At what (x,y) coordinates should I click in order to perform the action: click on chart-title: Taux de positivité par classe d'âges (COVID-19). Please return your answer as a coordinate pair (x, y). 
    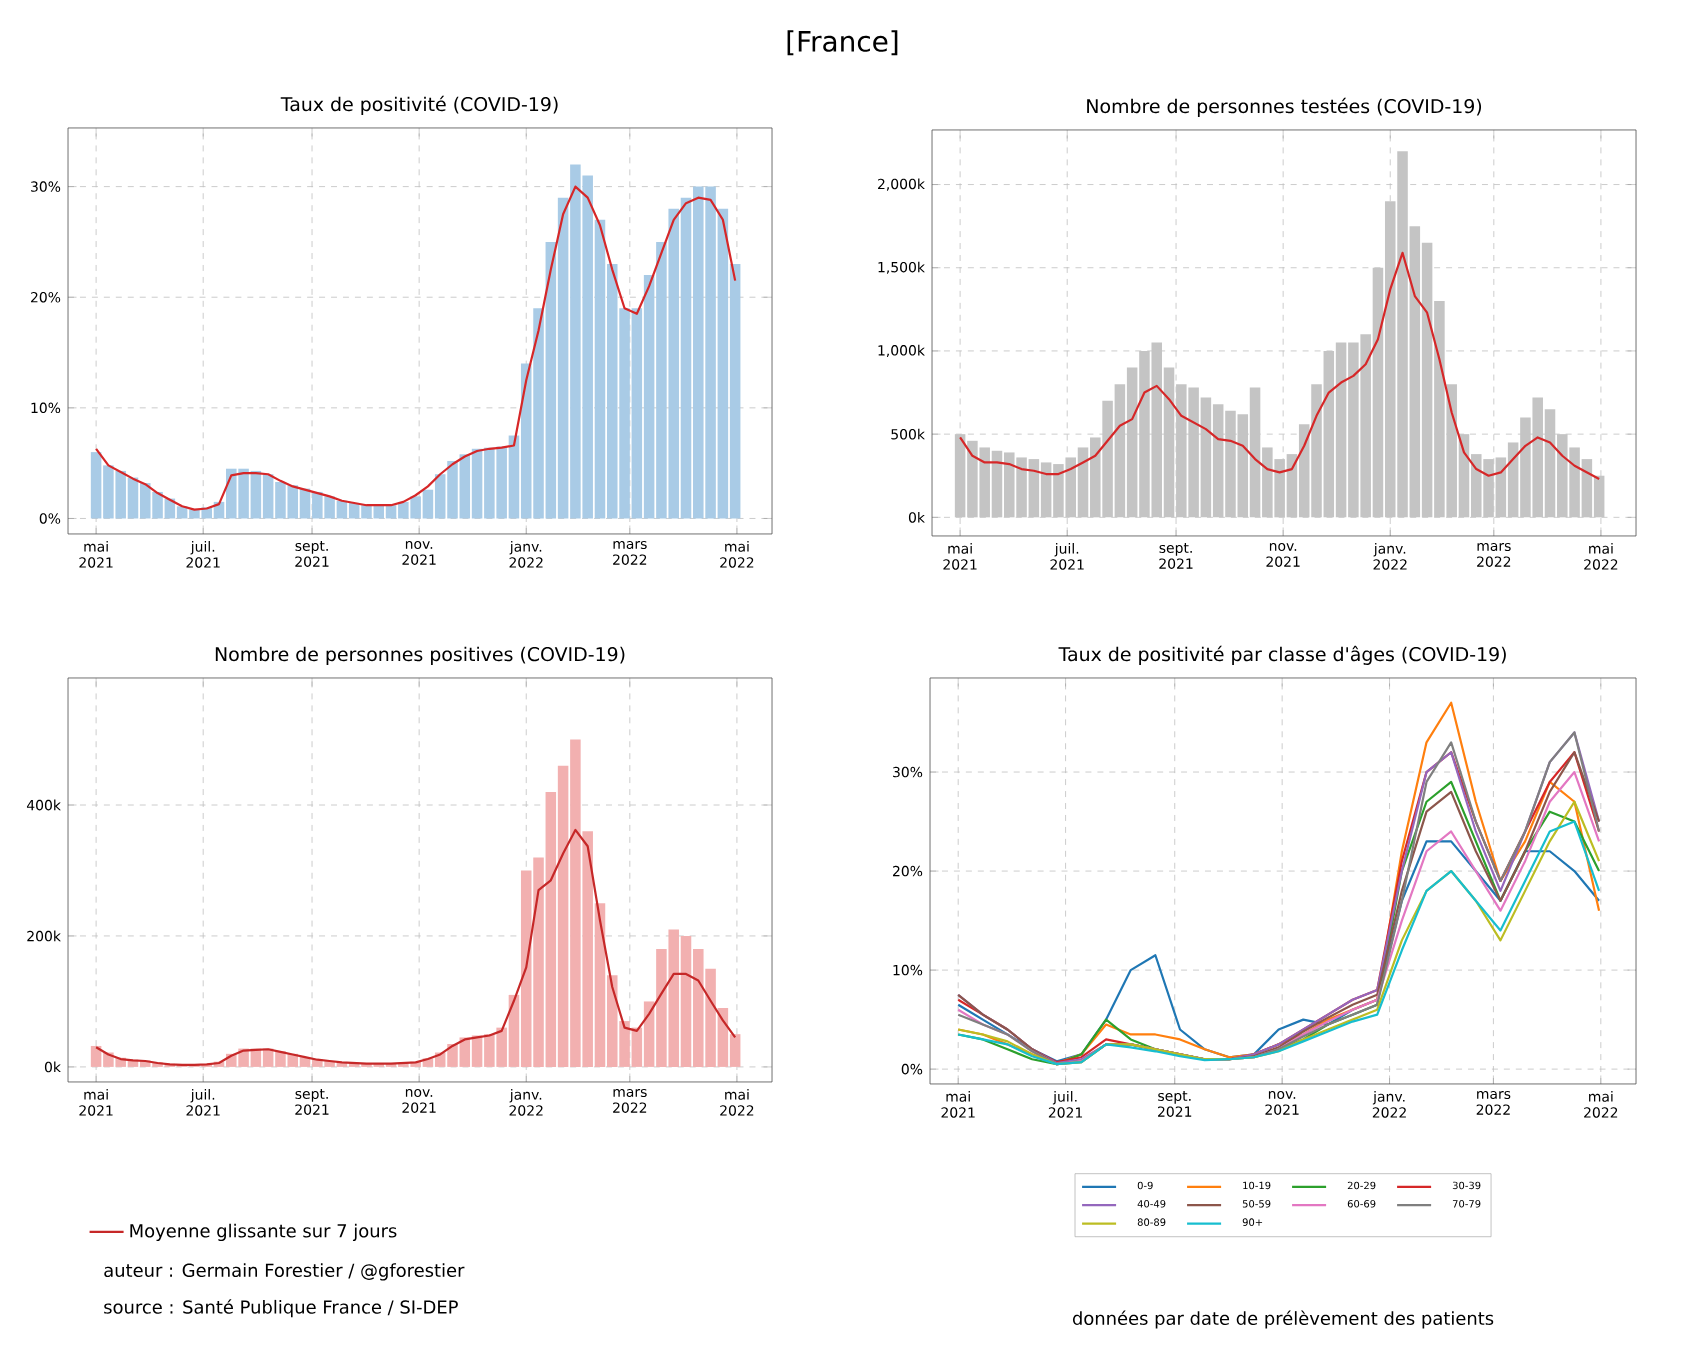
    Looking at the image, I should click on (1282, 655).